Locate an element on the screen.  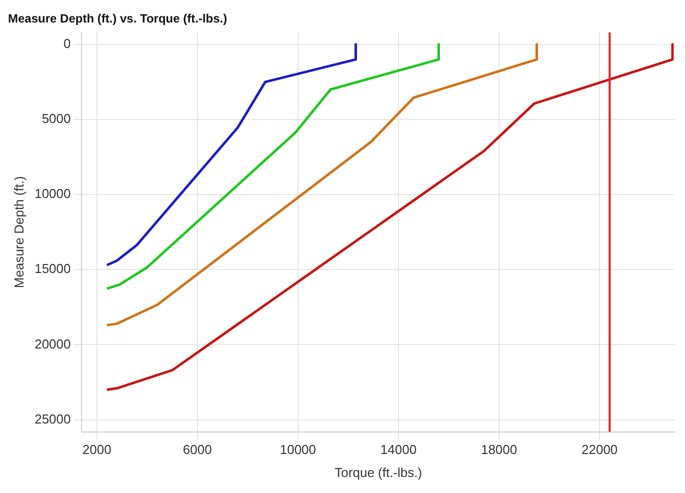
x-tick-label: 2000 is located at coordinates (97, 450).